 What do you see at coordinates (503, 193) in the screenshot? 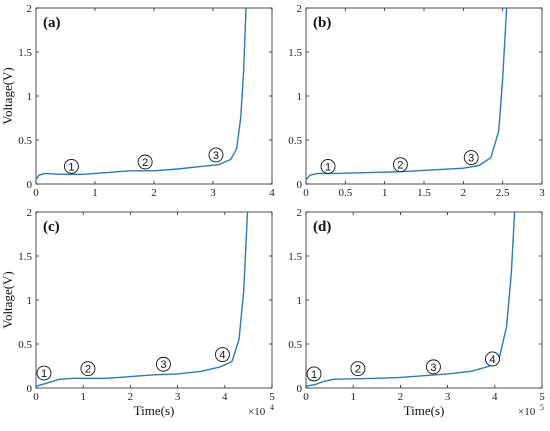
I see `x-tick-label: 2.5` at bounding box center [503, 193].